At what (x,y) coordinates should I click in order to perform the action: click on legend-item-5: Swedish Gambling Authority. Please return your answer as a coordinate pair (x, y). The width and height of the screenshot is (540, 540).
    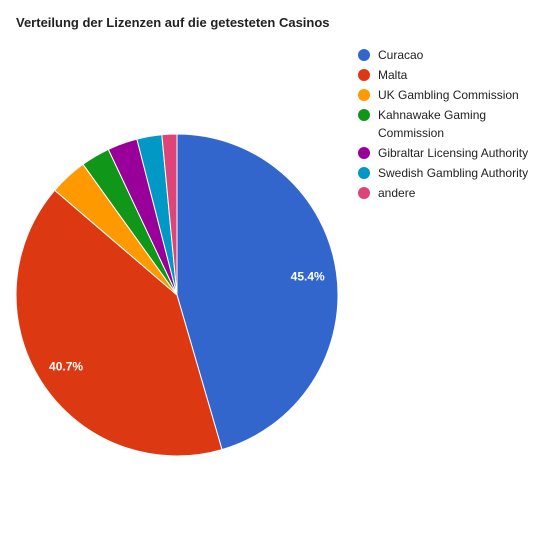
    Looking at the image, I should click on (449, 173).